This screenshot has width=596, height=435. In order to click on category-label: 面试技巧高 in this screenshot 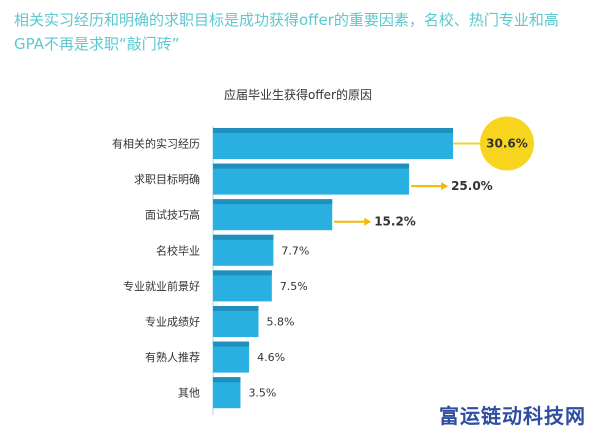, I will do `click(172, 215)`.